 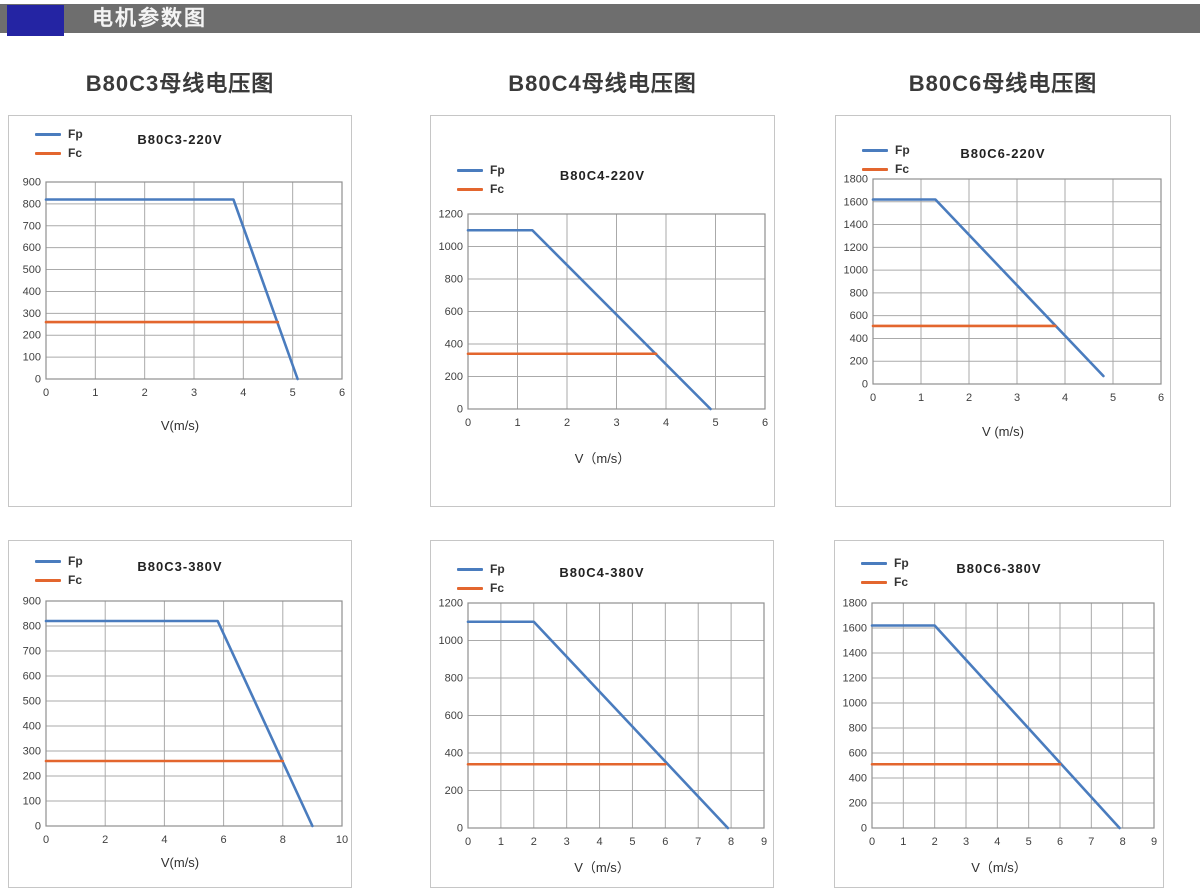 What do you see at coordinates (32, 702) in the screenshot?
I see `svg-text: 500` at bounding box center [32, 702].